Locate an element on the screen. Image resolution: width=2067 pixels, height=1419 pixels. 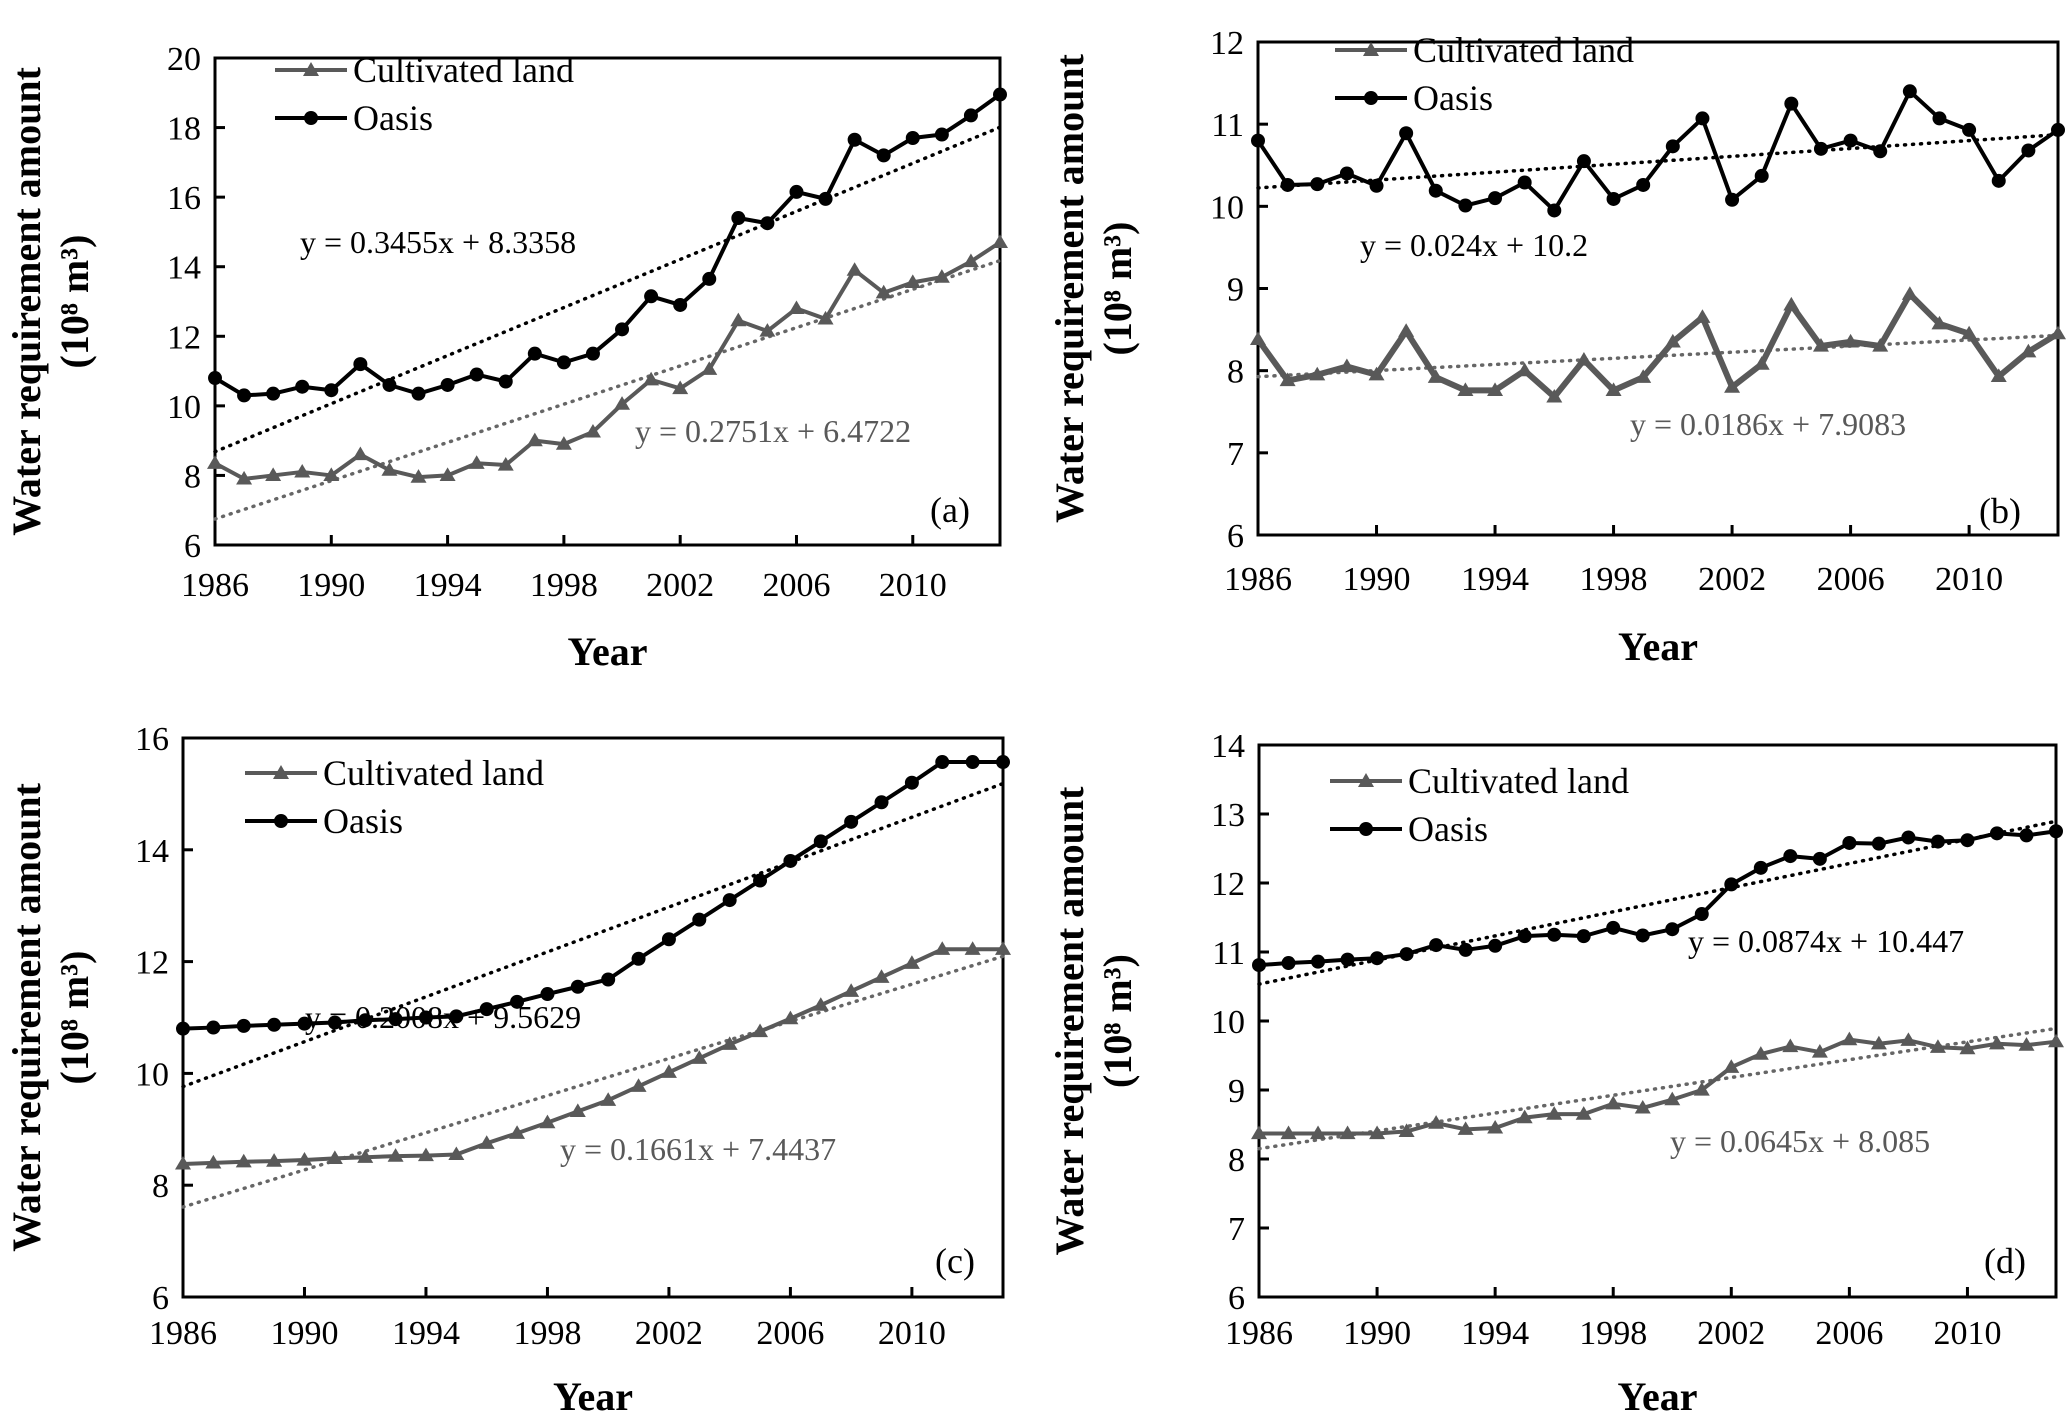
x-axis-title: Year is located at coordinates (593, 1396).